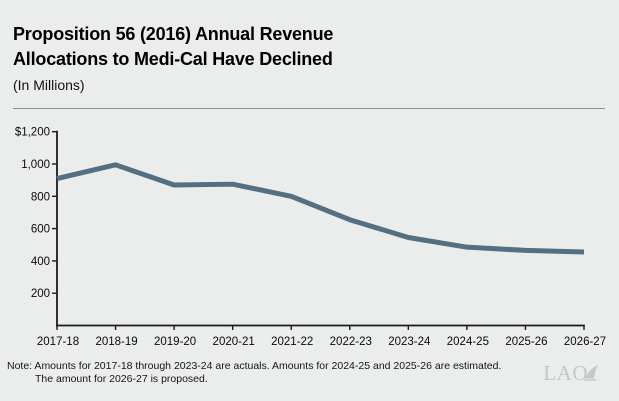 Image resolution: width=619 pixels, height=401 pixels. Describe the element at coordinates (58, 342) in the screenshot. I see `x-axis-label: 2017-18` at that location.